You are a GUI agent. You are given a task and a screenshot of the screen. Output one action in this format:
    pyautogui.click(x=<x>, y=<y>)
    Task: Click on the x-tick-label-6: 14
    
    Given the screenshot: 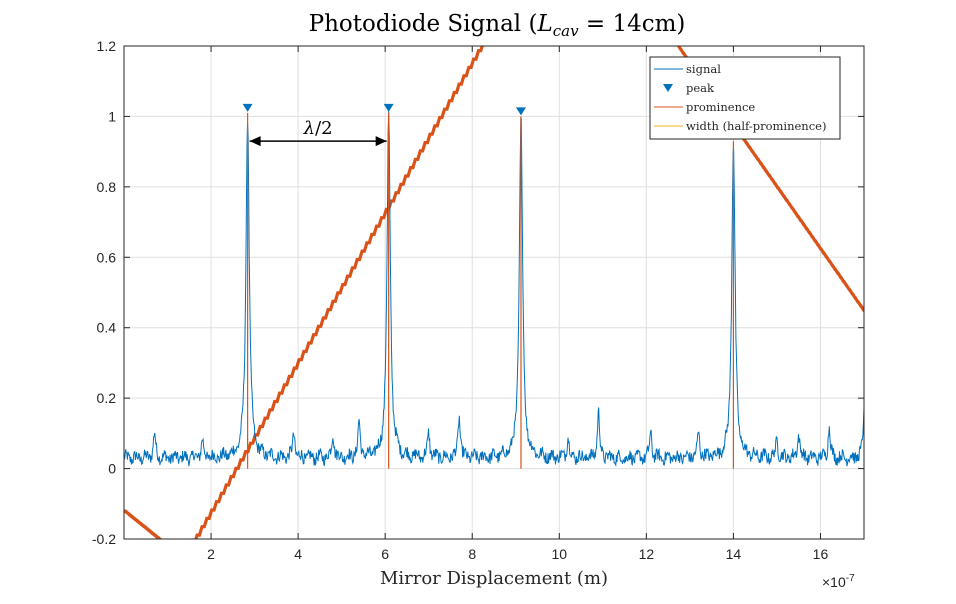 What is the action you would take?
    pyautogui.click(x=734, y=554)
    